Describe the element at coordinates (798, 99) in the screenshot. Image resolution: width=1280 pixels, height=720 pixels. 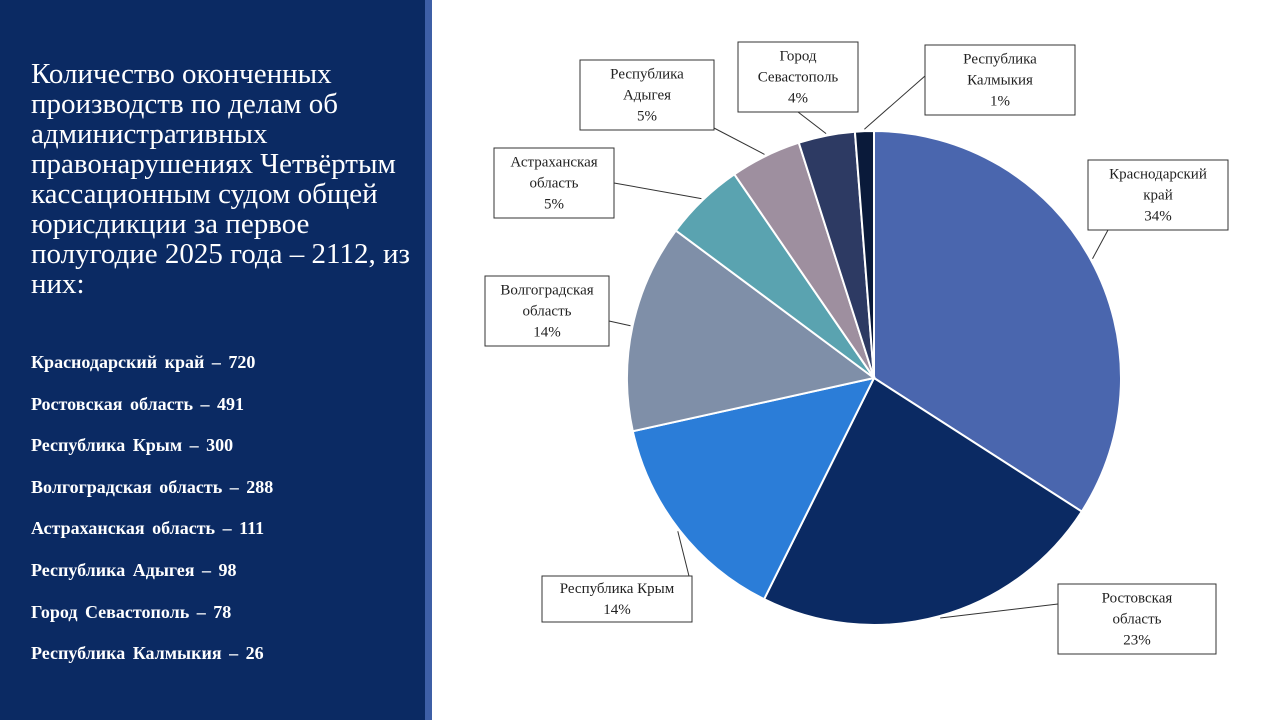
I see `slice-percent-label: 4%` at that location.